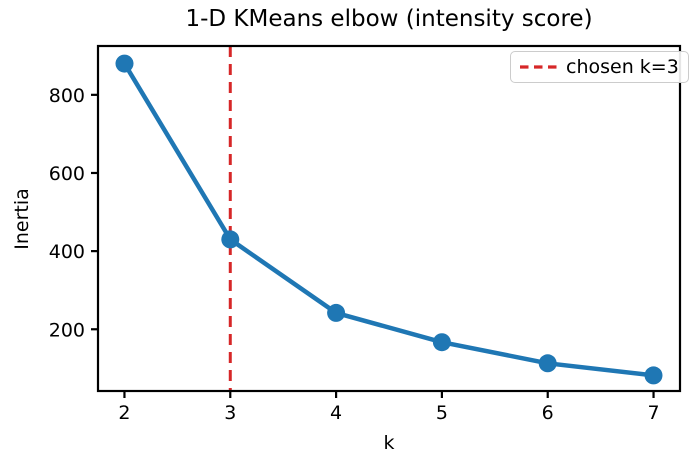  I want to click on x-axis-label: k, so click(389, 443).